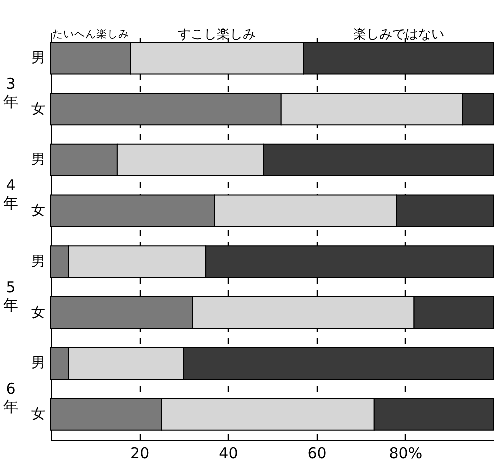 This screenshot has width=494, height=466. Describe the element at coordinates (91, 34) in the screenshot. I see `series-label: たいへん楽しみ` at that location.